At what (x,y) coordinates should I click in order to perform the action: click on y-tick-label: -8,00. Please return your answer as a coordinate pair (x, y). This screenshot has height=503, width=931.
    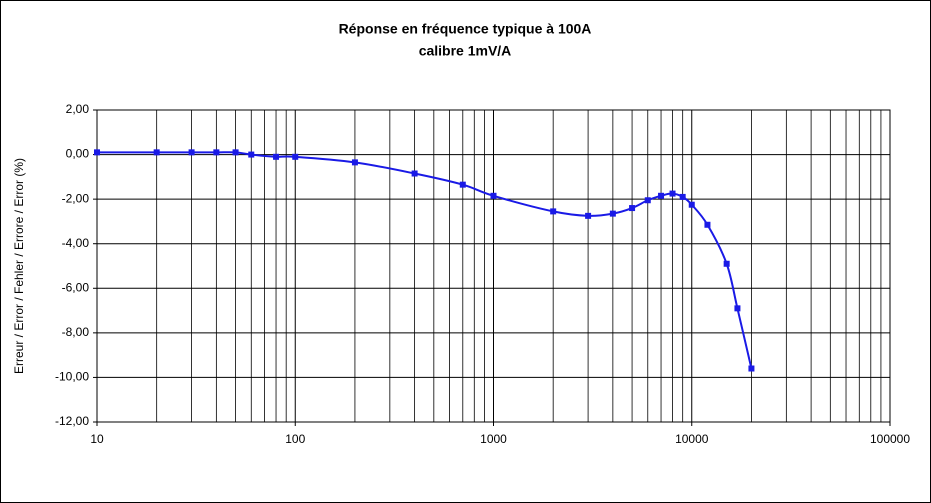
    Looking at the image, I should click on (76, 332).